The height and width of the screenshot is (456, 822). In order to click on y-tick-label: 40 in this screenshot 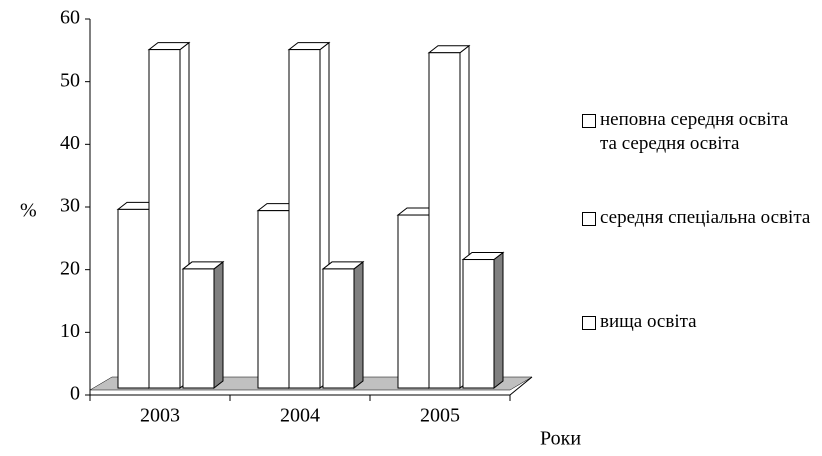, I will do `click(70, 143)`.